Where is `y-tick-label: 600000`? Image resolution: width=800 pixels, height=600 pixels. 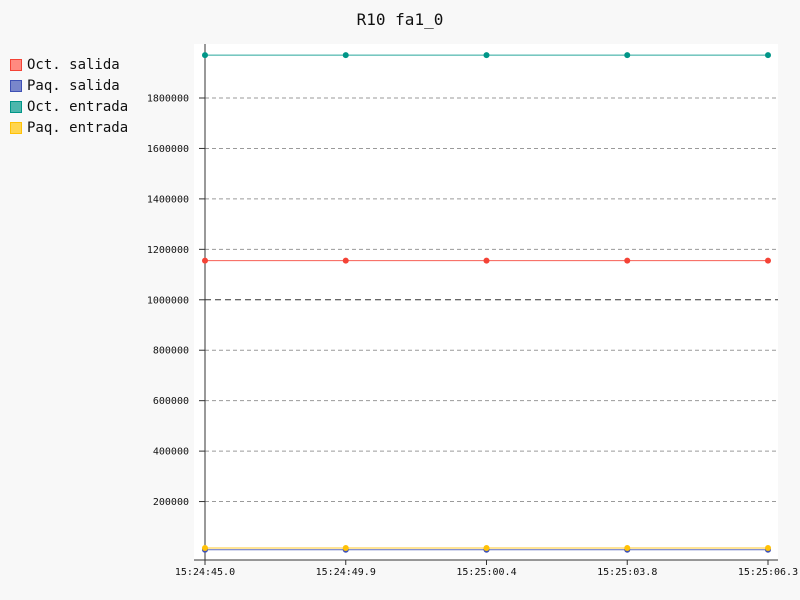 y-tick-label: 600000 is located at coordinates (171, 401).